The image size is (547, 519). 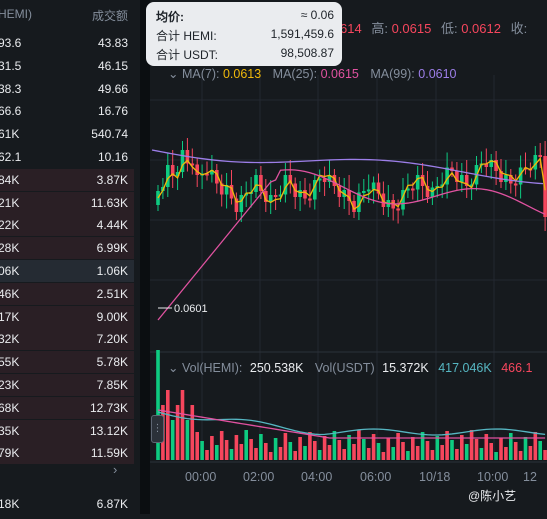 I want to click on order-book-row: 23K 7.85K, so click(x=67, y=385).